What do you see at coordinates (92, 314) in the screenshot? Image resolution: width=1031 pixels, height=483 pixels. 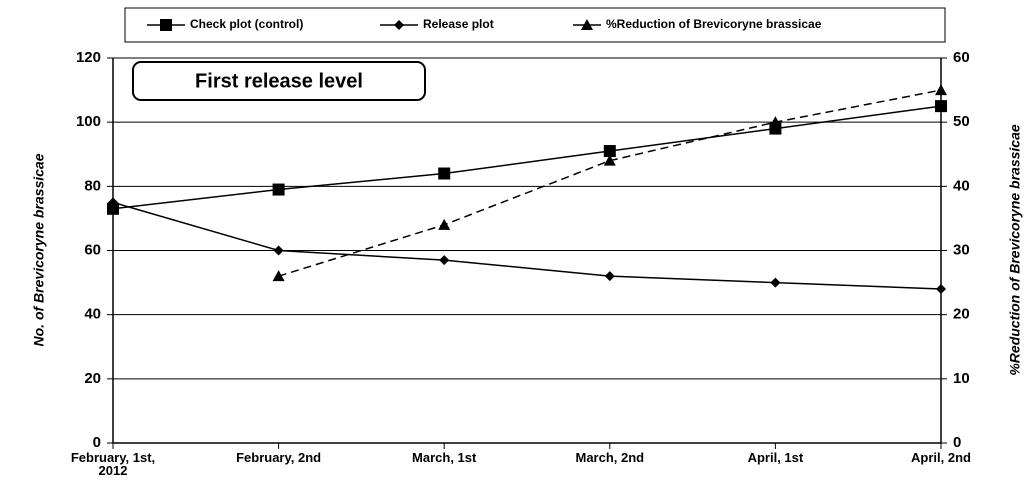 I see `y-tick-label: 40` at bounding box center [92, 314].